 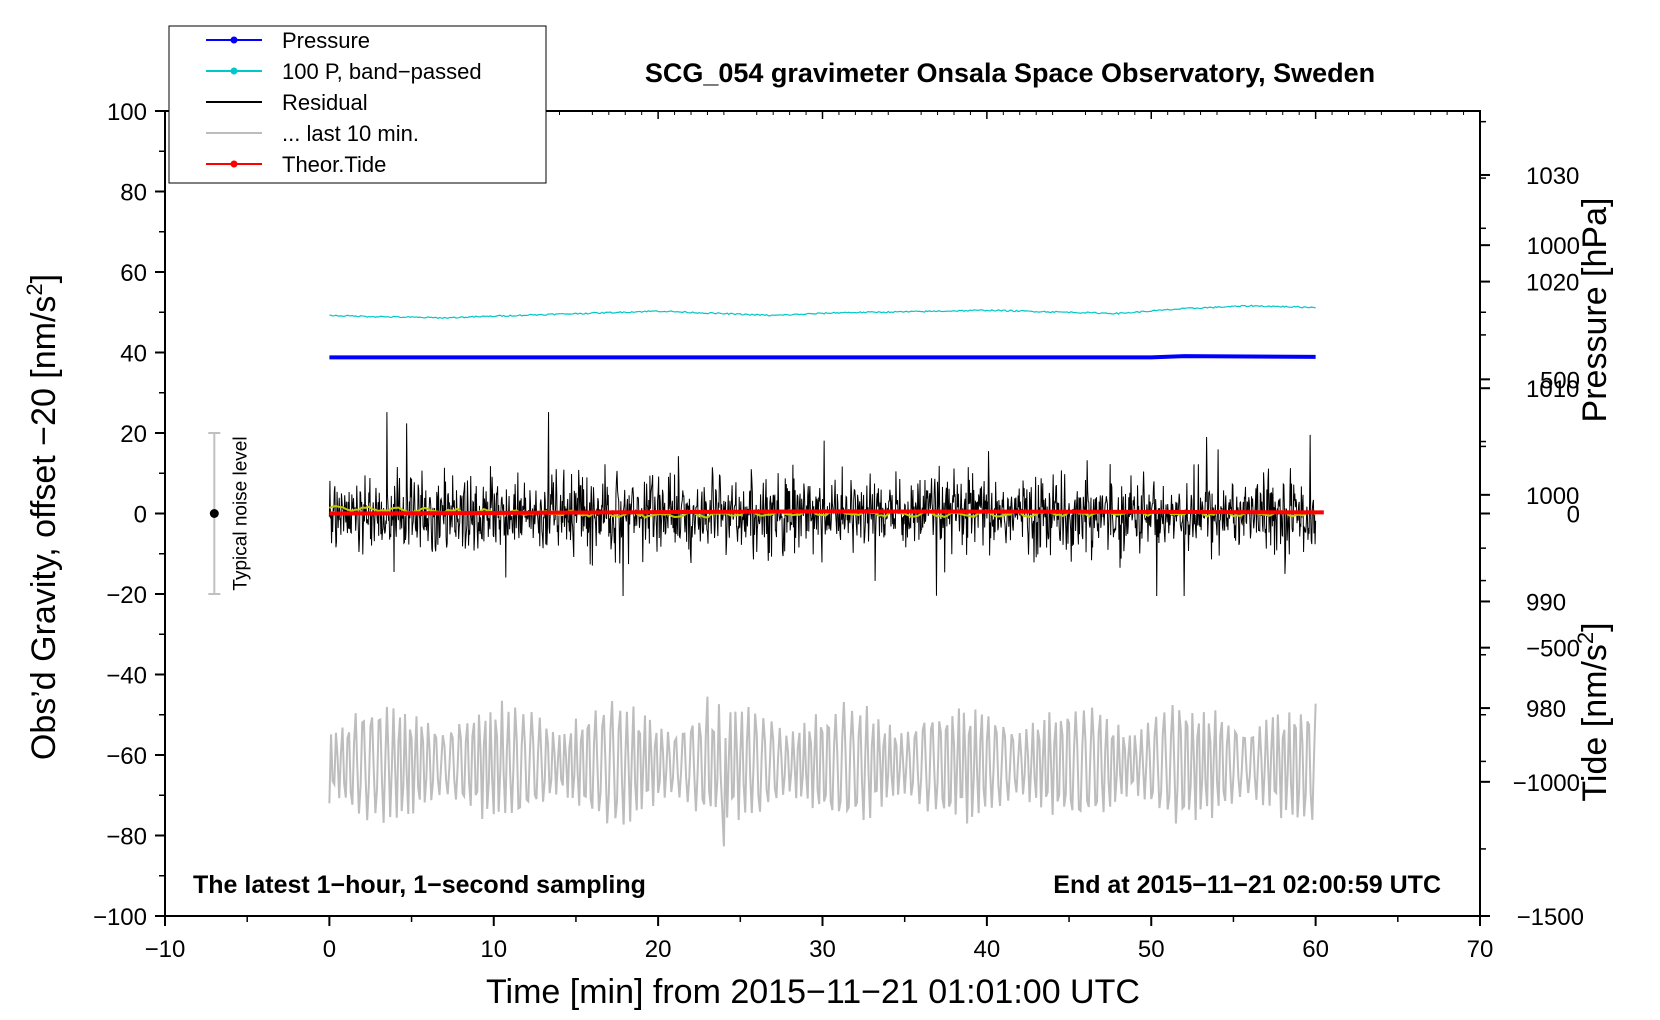 I want to click on y-tick-label: −40, so click(x=126, y=676).